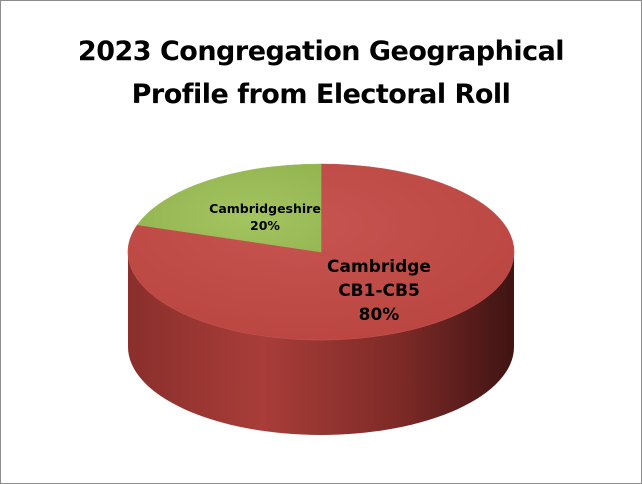  Describe the element at coordinates (379, 267) in the screenshot. I see `pie-slice-label-line: Cambridge` at that location.